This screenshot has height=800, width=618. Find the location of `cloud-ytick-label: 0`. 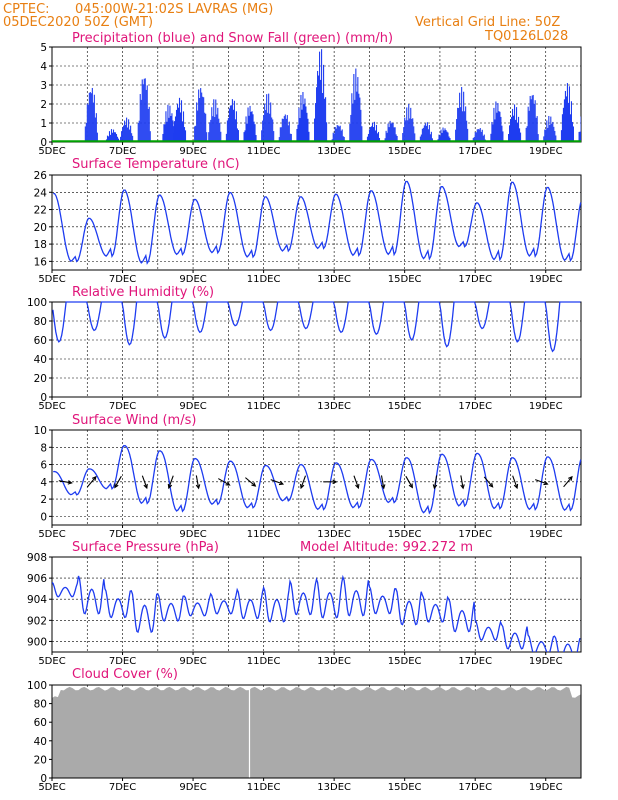

cloud-ytick-label: 0 is located at coordinates (43, 779).